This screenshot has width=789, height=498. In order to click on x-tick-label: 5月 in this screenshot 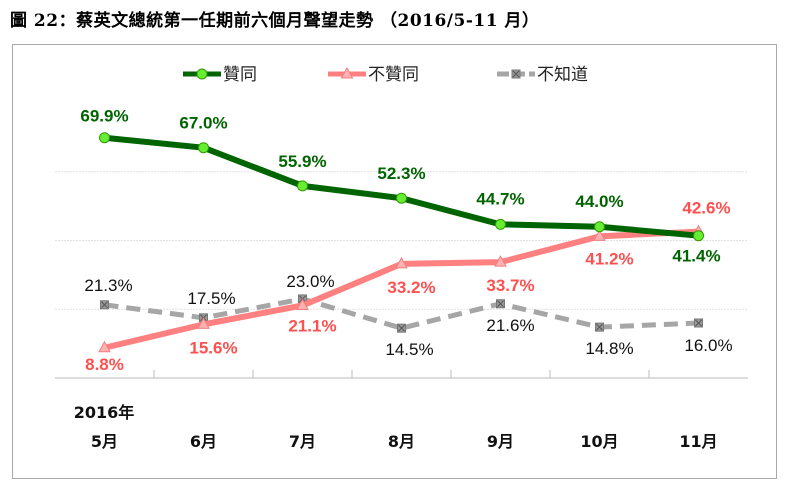, I will do `click(104, 441)`.